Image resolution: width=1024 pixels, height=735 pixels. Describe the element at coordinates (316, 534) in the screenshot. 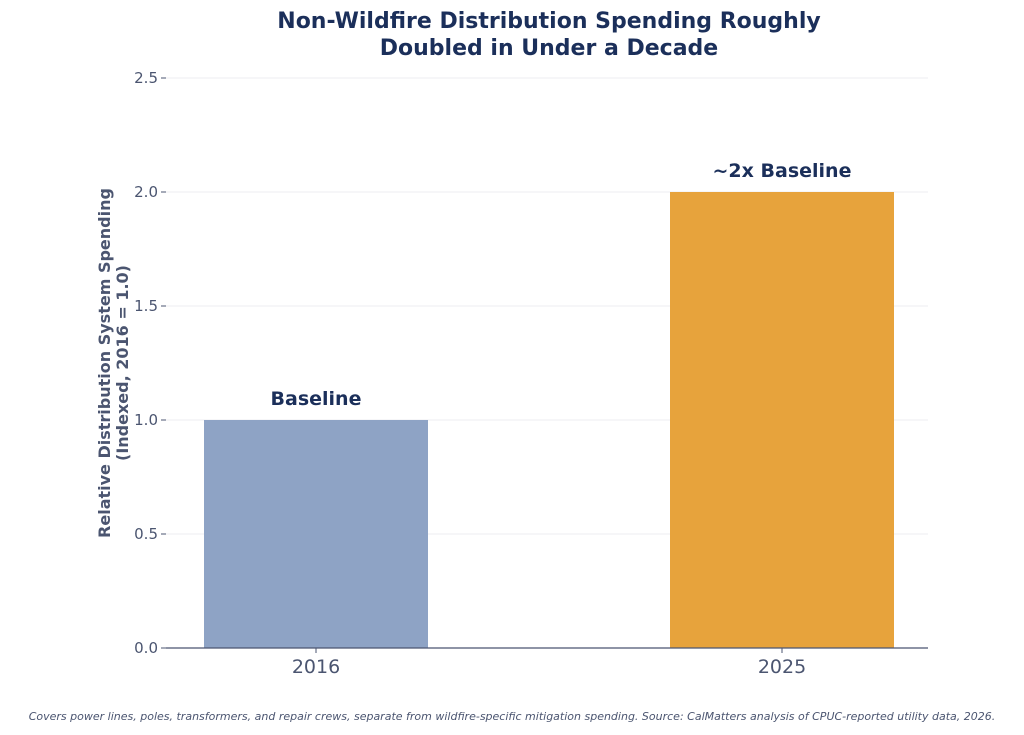

I see `bar-2016` at that location.